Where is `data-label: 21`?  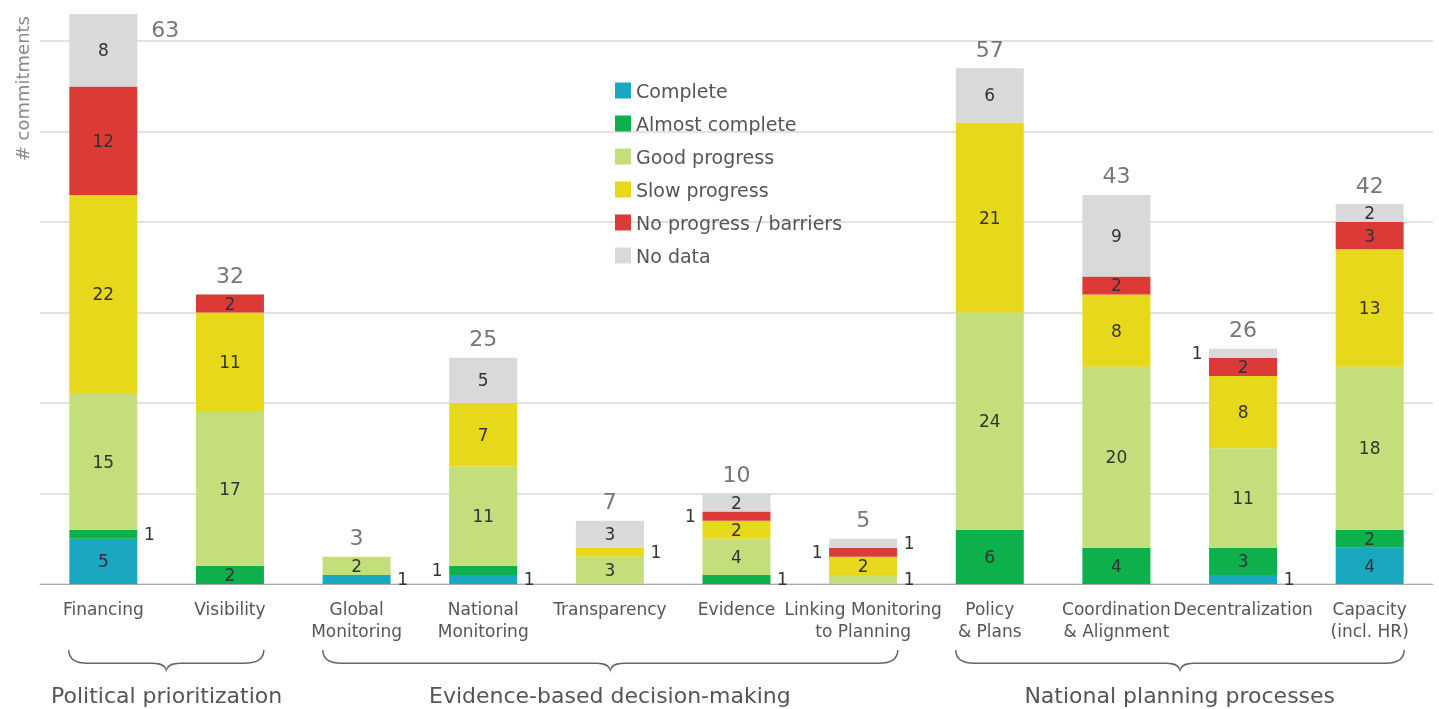
data-label: 21 is located at coordinates (989, 217).